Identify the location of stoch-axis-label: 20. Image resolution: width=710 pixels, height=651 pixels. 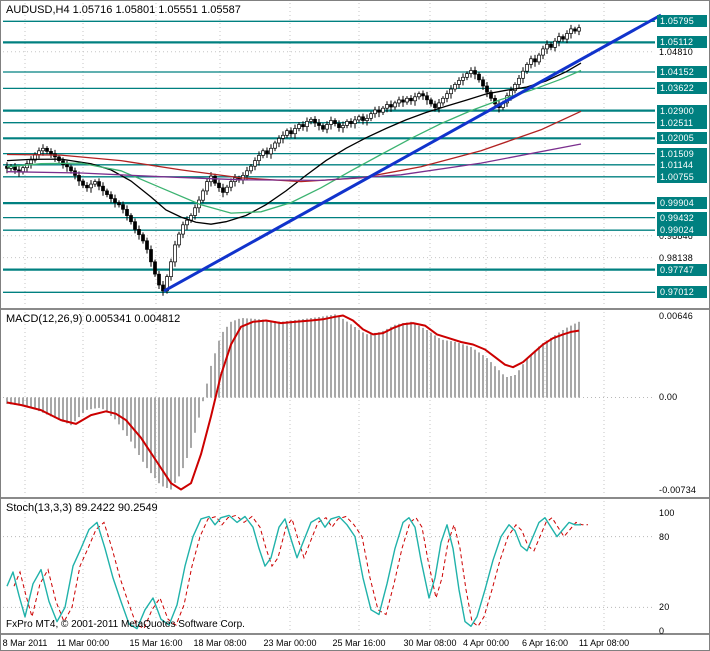
(664, 607).